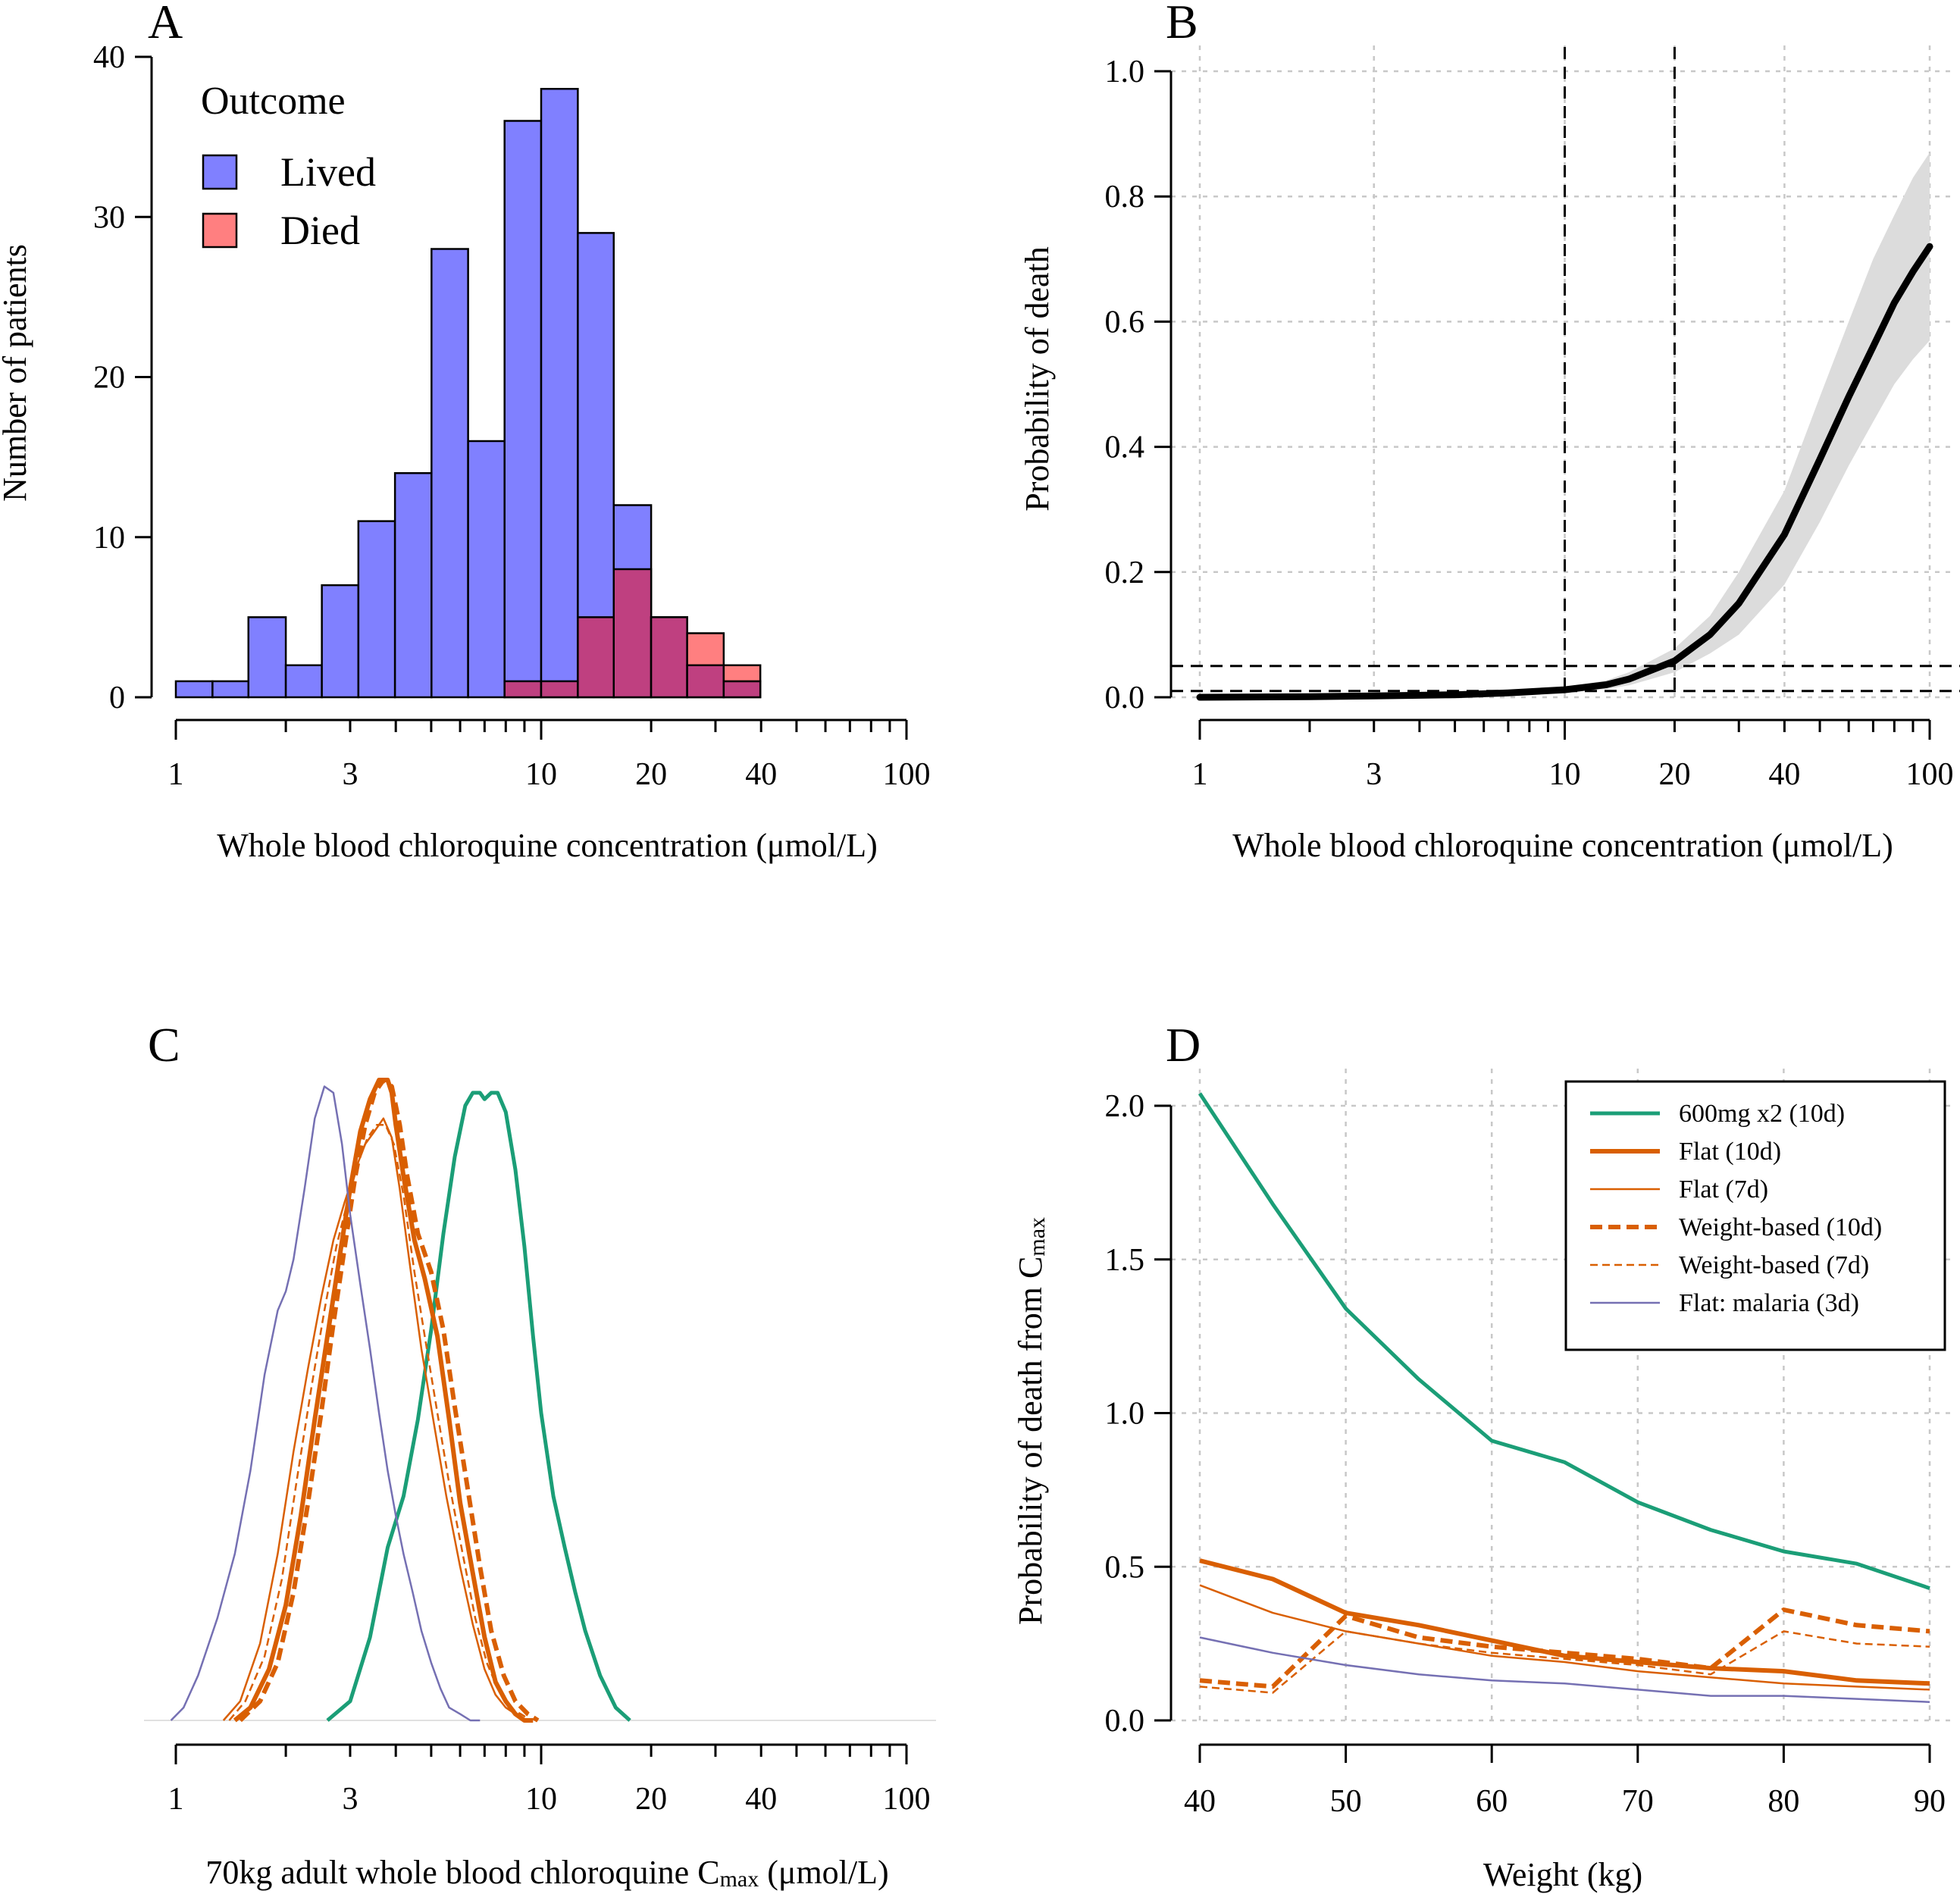 The image size is (1960, 1897). What do you see at coordinates (1125, 1106) in the screenshot?
I see `panel-d-y-tick-label: 2.0` at bounding box center [1125, 1106].